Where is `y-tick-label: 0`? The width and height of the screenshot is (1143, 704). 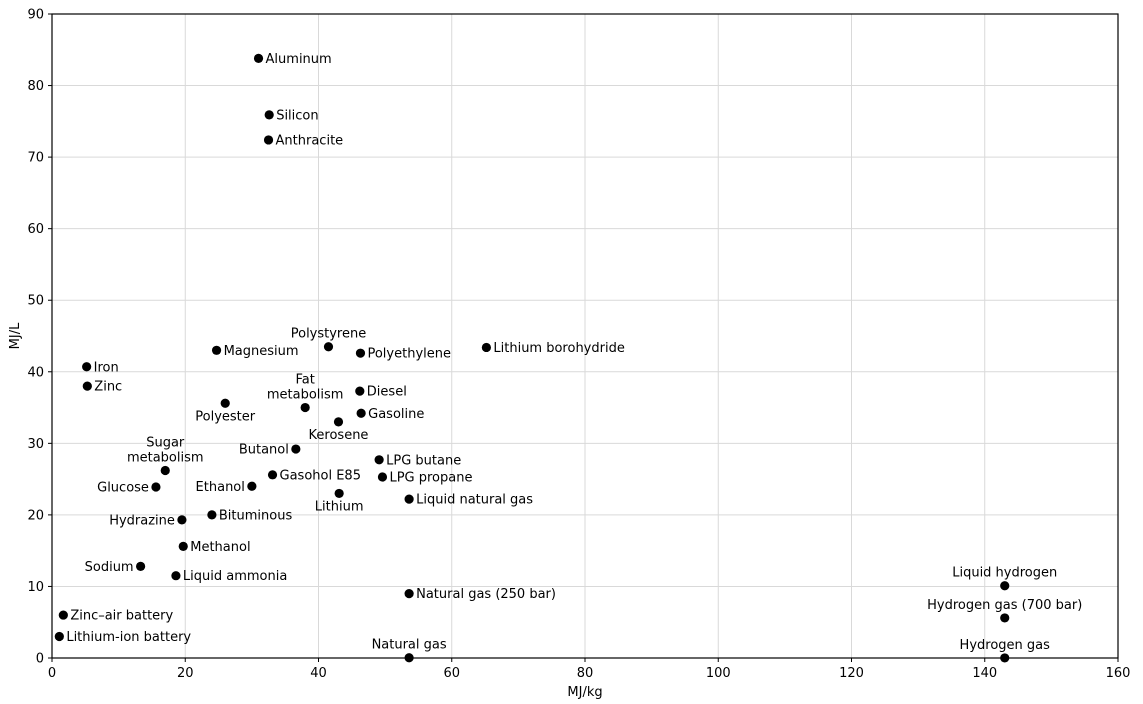
y-tick-label: 0 is located at coordinates (40, 659).